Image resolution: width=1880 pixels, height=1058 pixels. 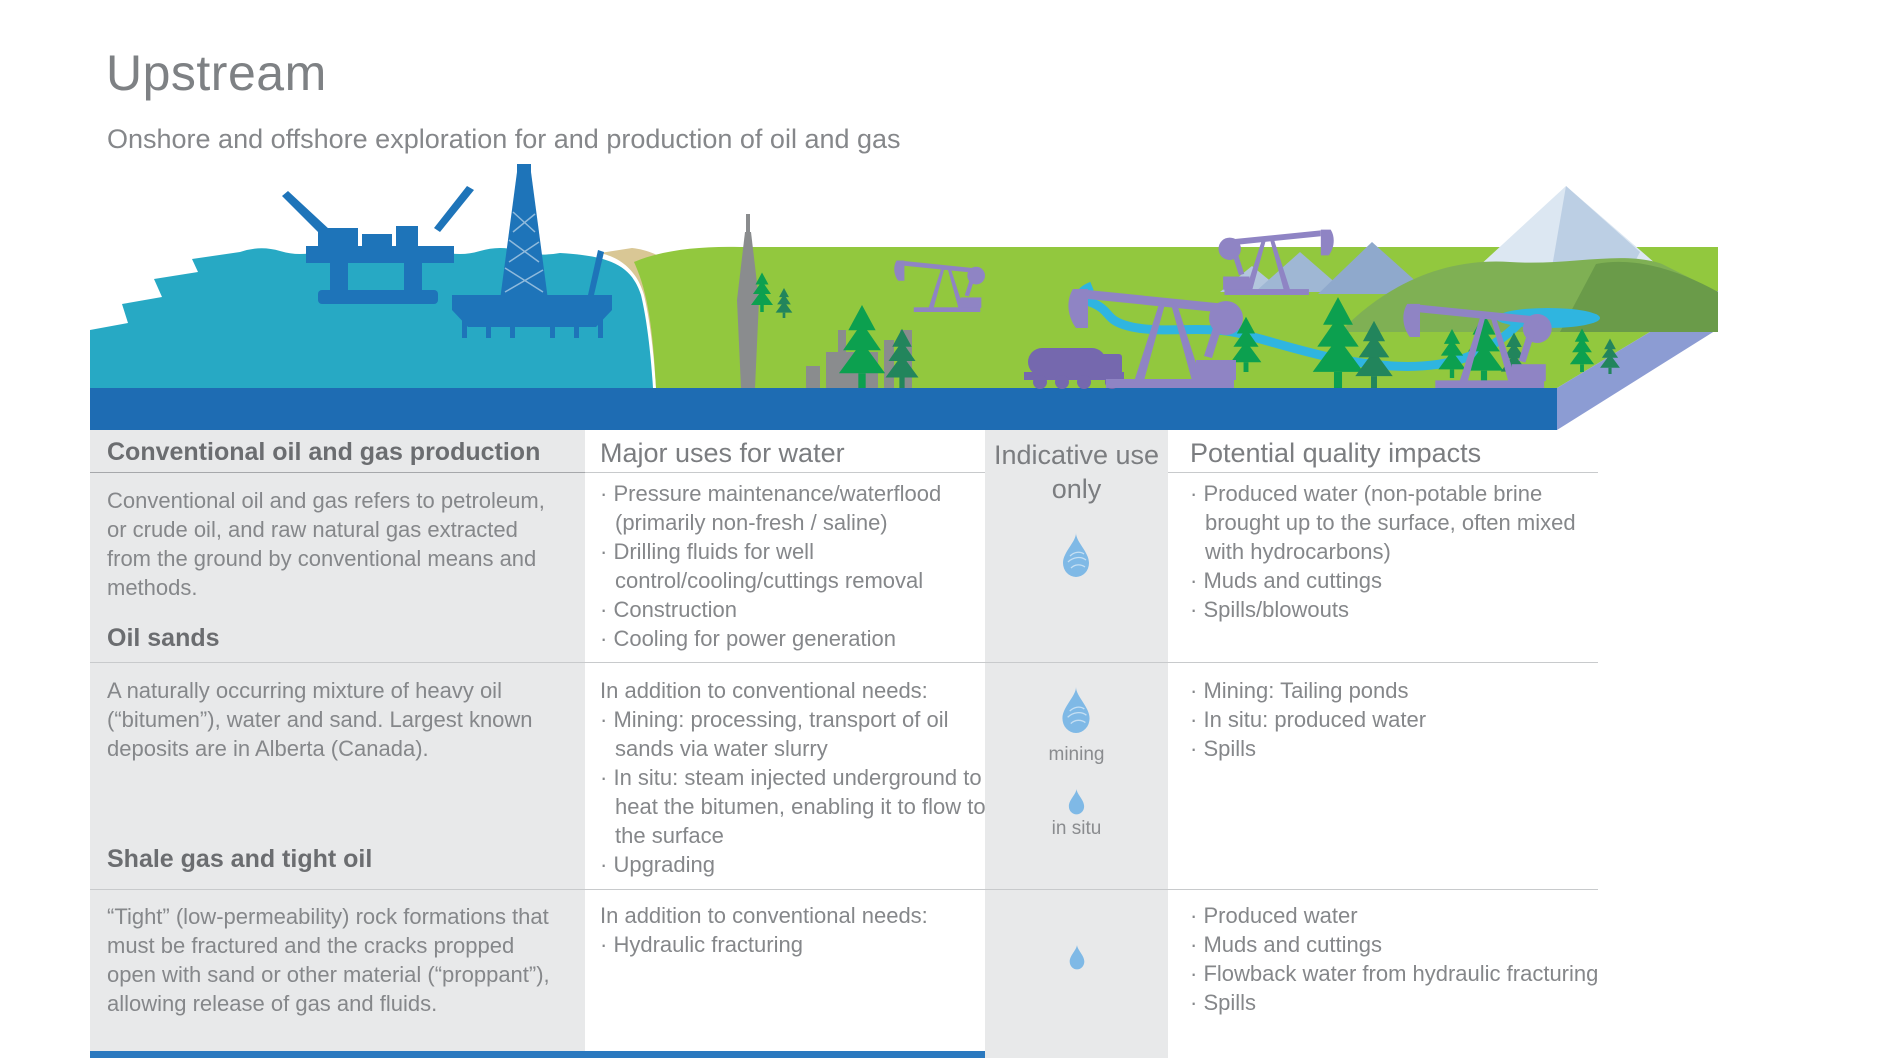 What do you see at coordinates (1390, 690) in the screenshot?
I see `list-item: Mining: Tailing ponds` at bounding box center [1390, 690].